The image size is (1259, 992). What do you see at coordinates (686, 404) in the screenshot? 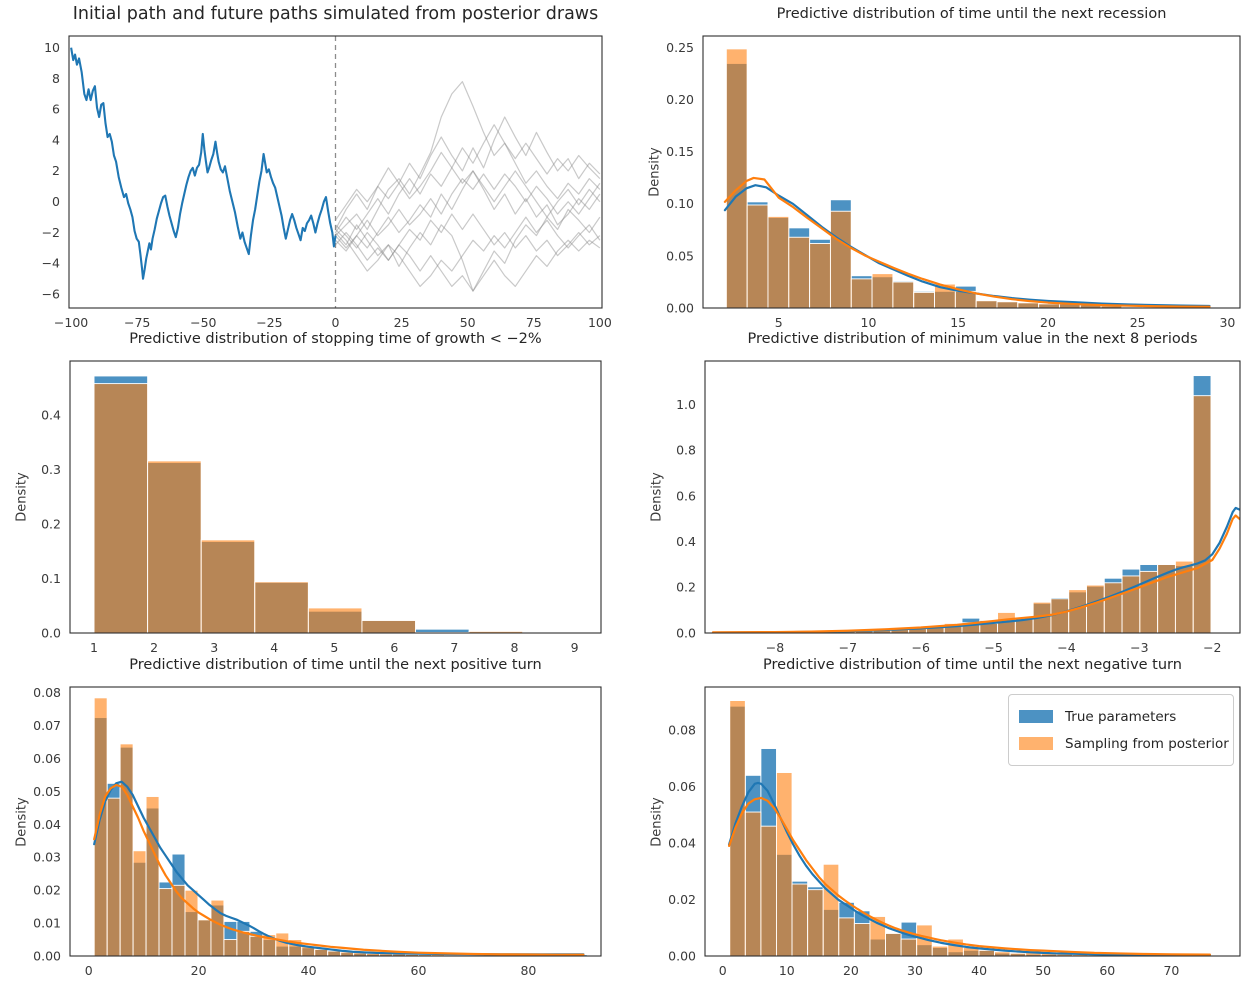
I see `y-tick-label: 1.0` at bounding box center [686, 404].